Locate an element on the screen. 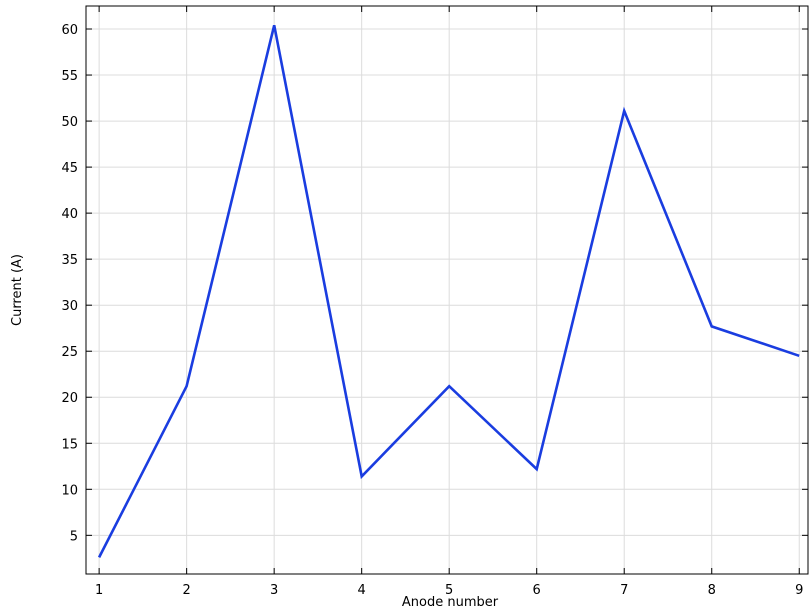  y-tick-label: 50 is located at coordinates (69, 122).